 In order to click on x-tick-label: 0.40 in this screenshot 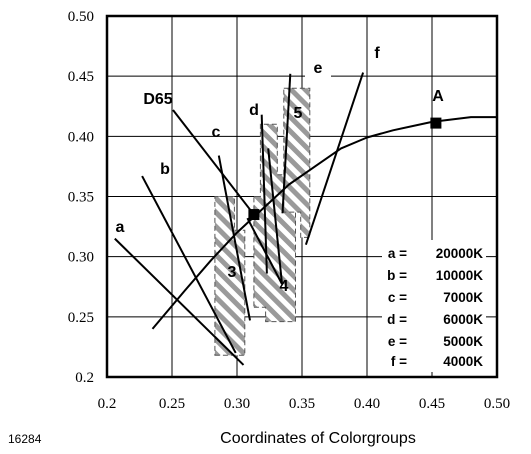, I will do `click(367, 404)`.